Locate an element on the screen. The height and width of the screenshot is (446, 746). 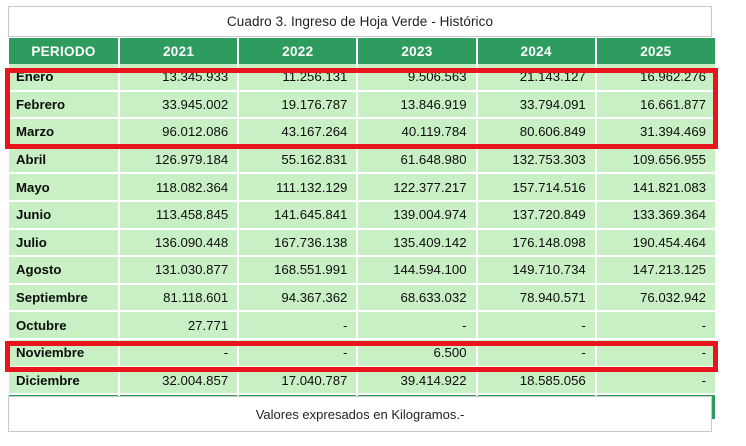
cell-2023: 139.004.974 is located at coordinates (417, 215).